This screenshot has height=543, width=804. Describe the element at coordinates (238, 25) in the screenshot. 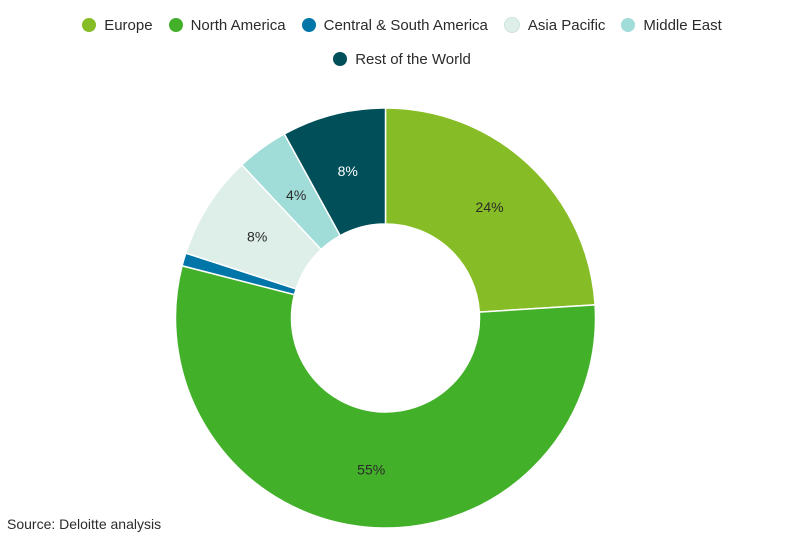

I see `legend-label-north-america: North America` at that location.